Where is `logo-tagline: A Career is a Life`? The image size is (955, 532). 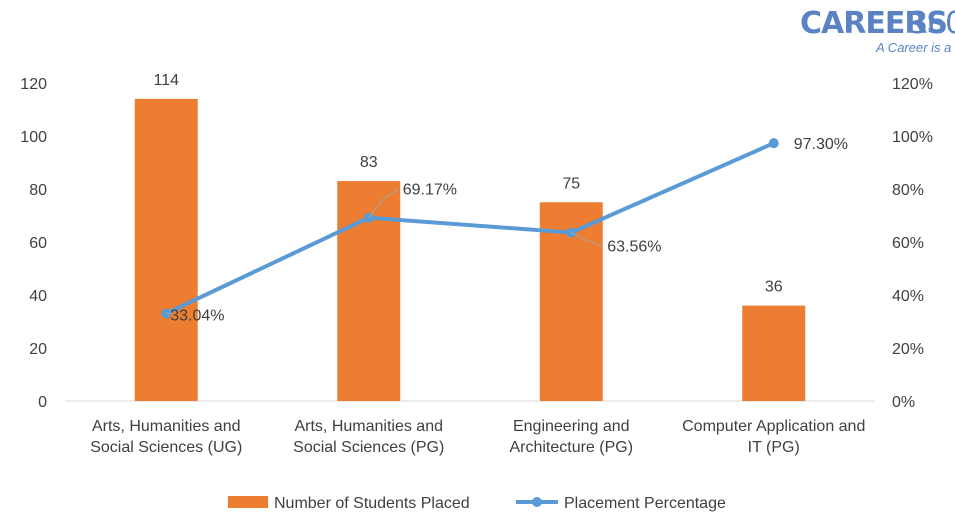
logo-tagline: A Career is a Life is located at coordinates (915, 47).